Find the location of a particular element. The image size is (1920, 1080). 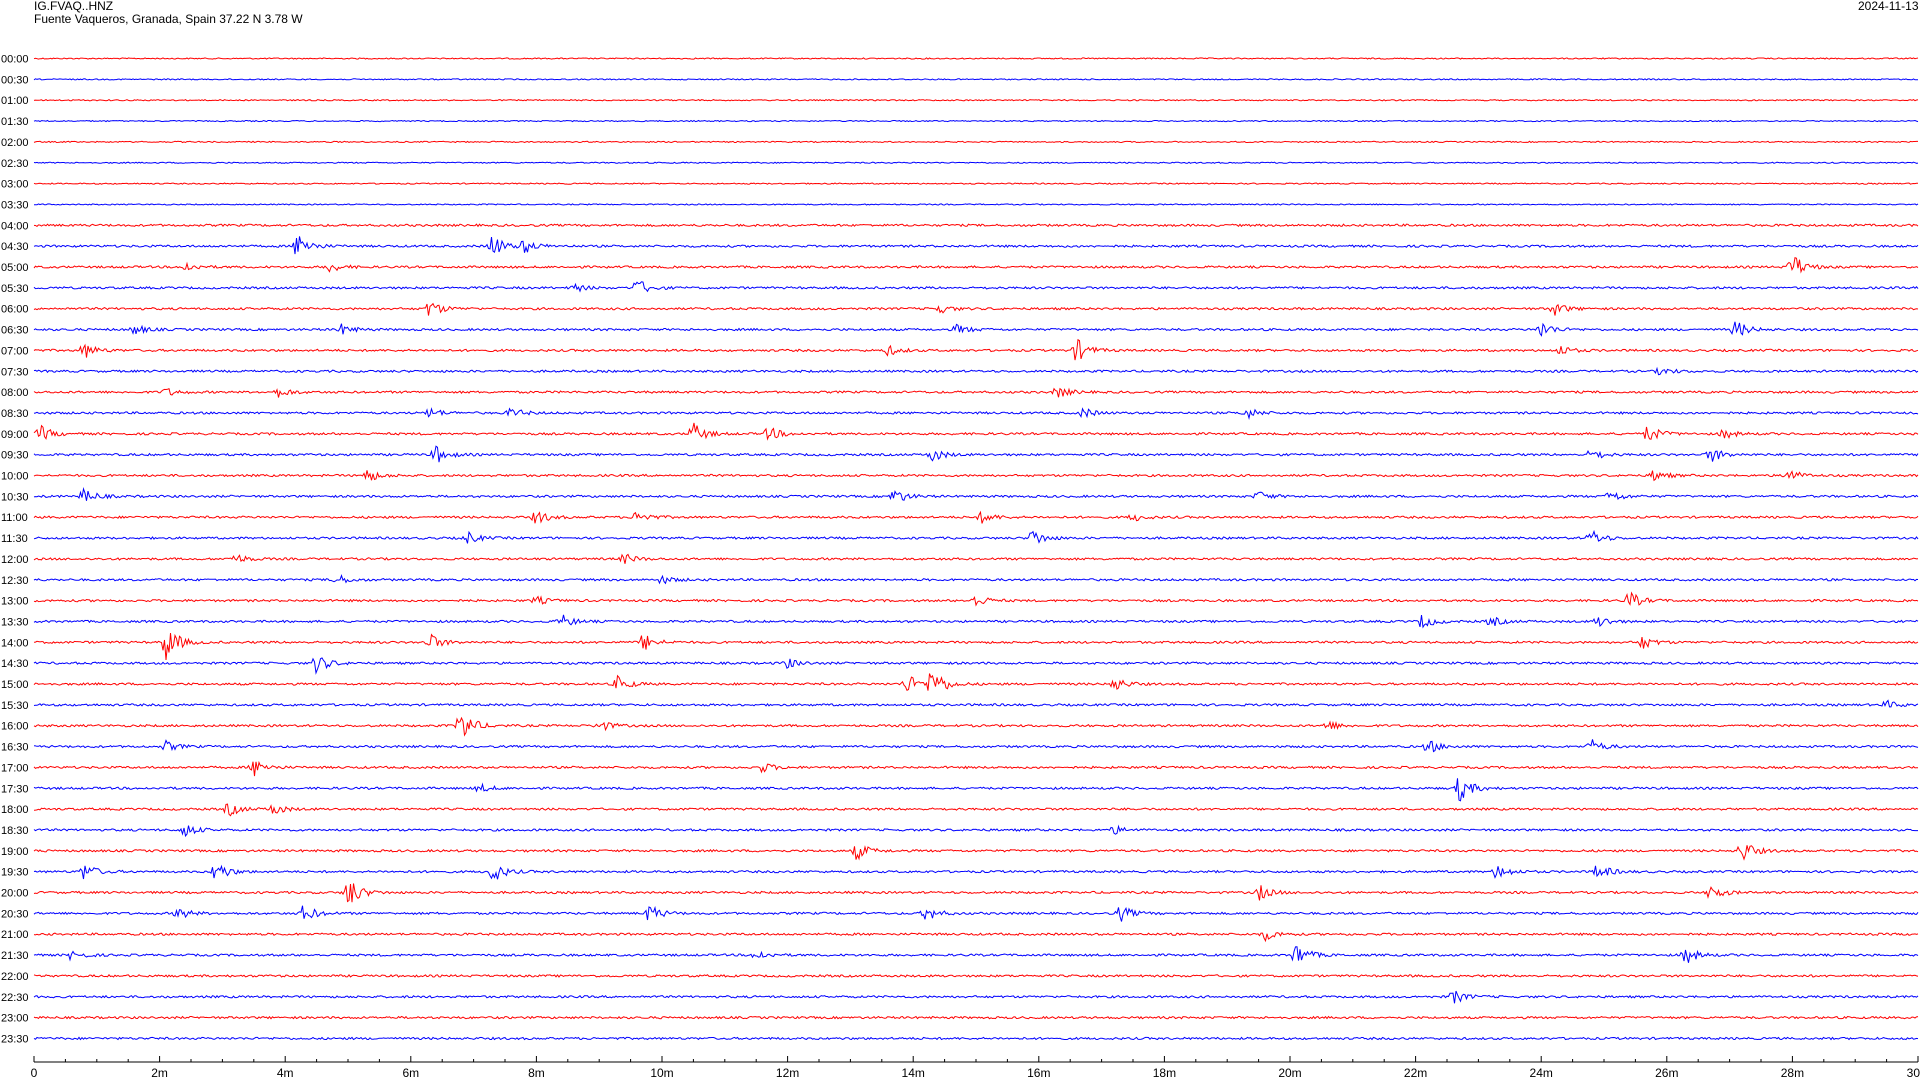

x-tick-label: 30 is located at coordinates (1913, 1073).